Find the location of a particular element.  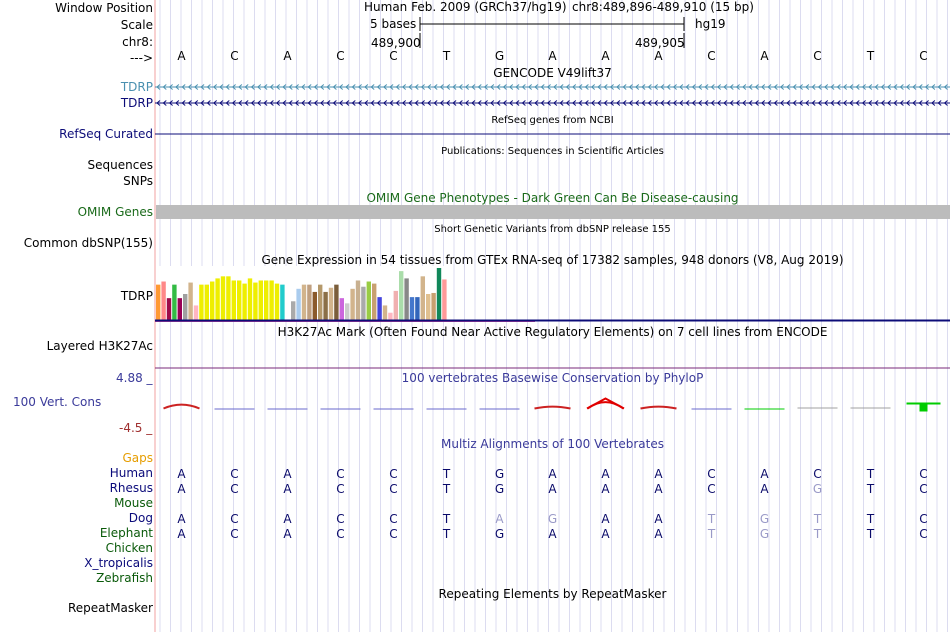

species-label: Zebrafish is located at coordinates (124, 578).